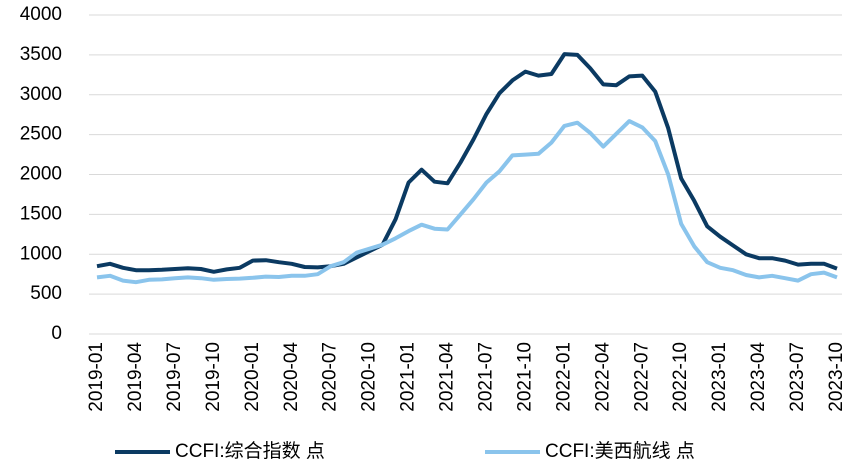 This screenshot has height=466, width=850. Describe the element at coordinates (602, 377) in the screenshot. I see `x-tick-label: 2022-04` at that location.